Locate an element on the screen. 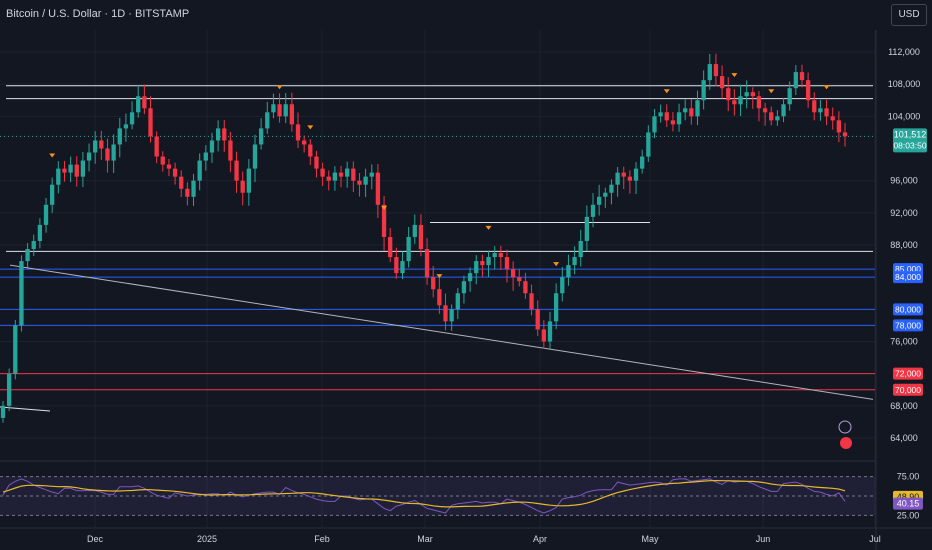 This screenshot has height=550, width=932. price-tick-label: 104,000 is located at coordinates (904, 116).